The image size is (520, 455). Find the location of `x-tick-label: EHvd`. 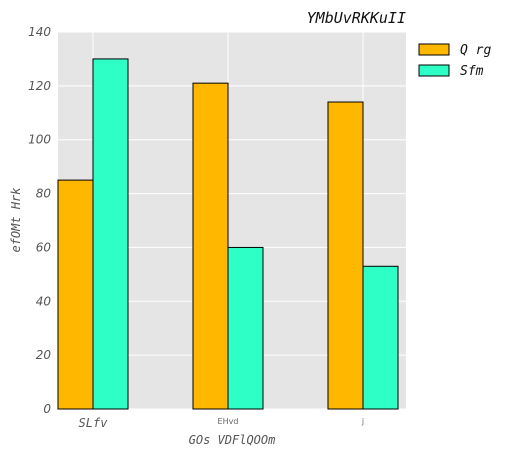

x-tick-label: EHvd is located at coordinates (228, 421).